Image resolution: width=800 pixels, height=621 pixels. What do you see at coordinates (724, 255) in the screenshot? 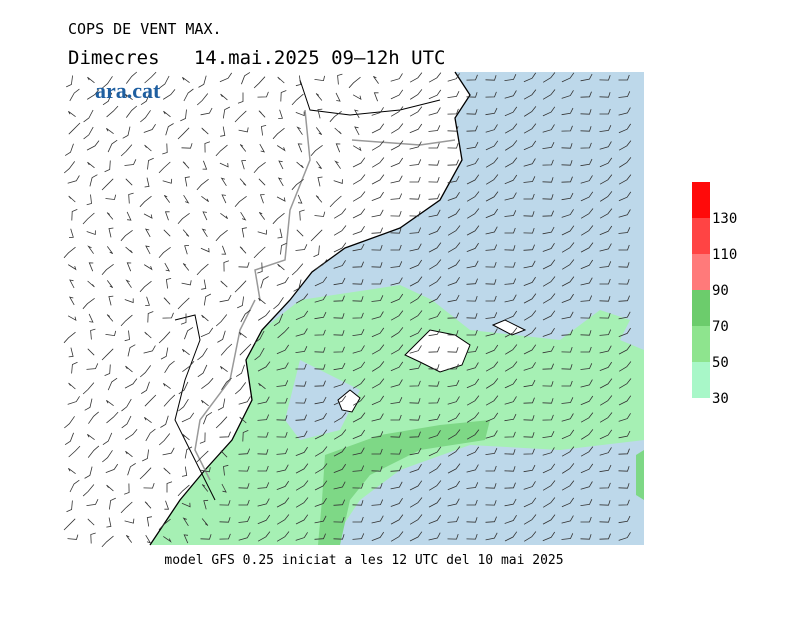
I see `colorbar-label: 110` at bounding box center [724, 255].